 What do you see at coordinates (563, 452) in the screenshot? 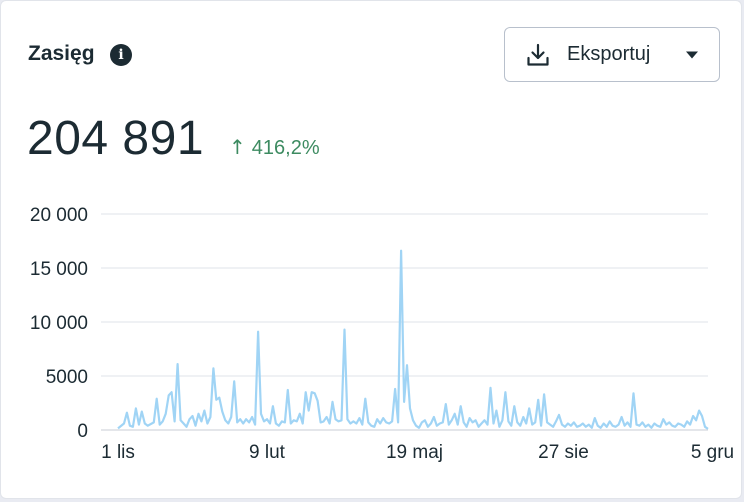
I see `x-tick-label: 27 sie` at bounding box center [563, 452].